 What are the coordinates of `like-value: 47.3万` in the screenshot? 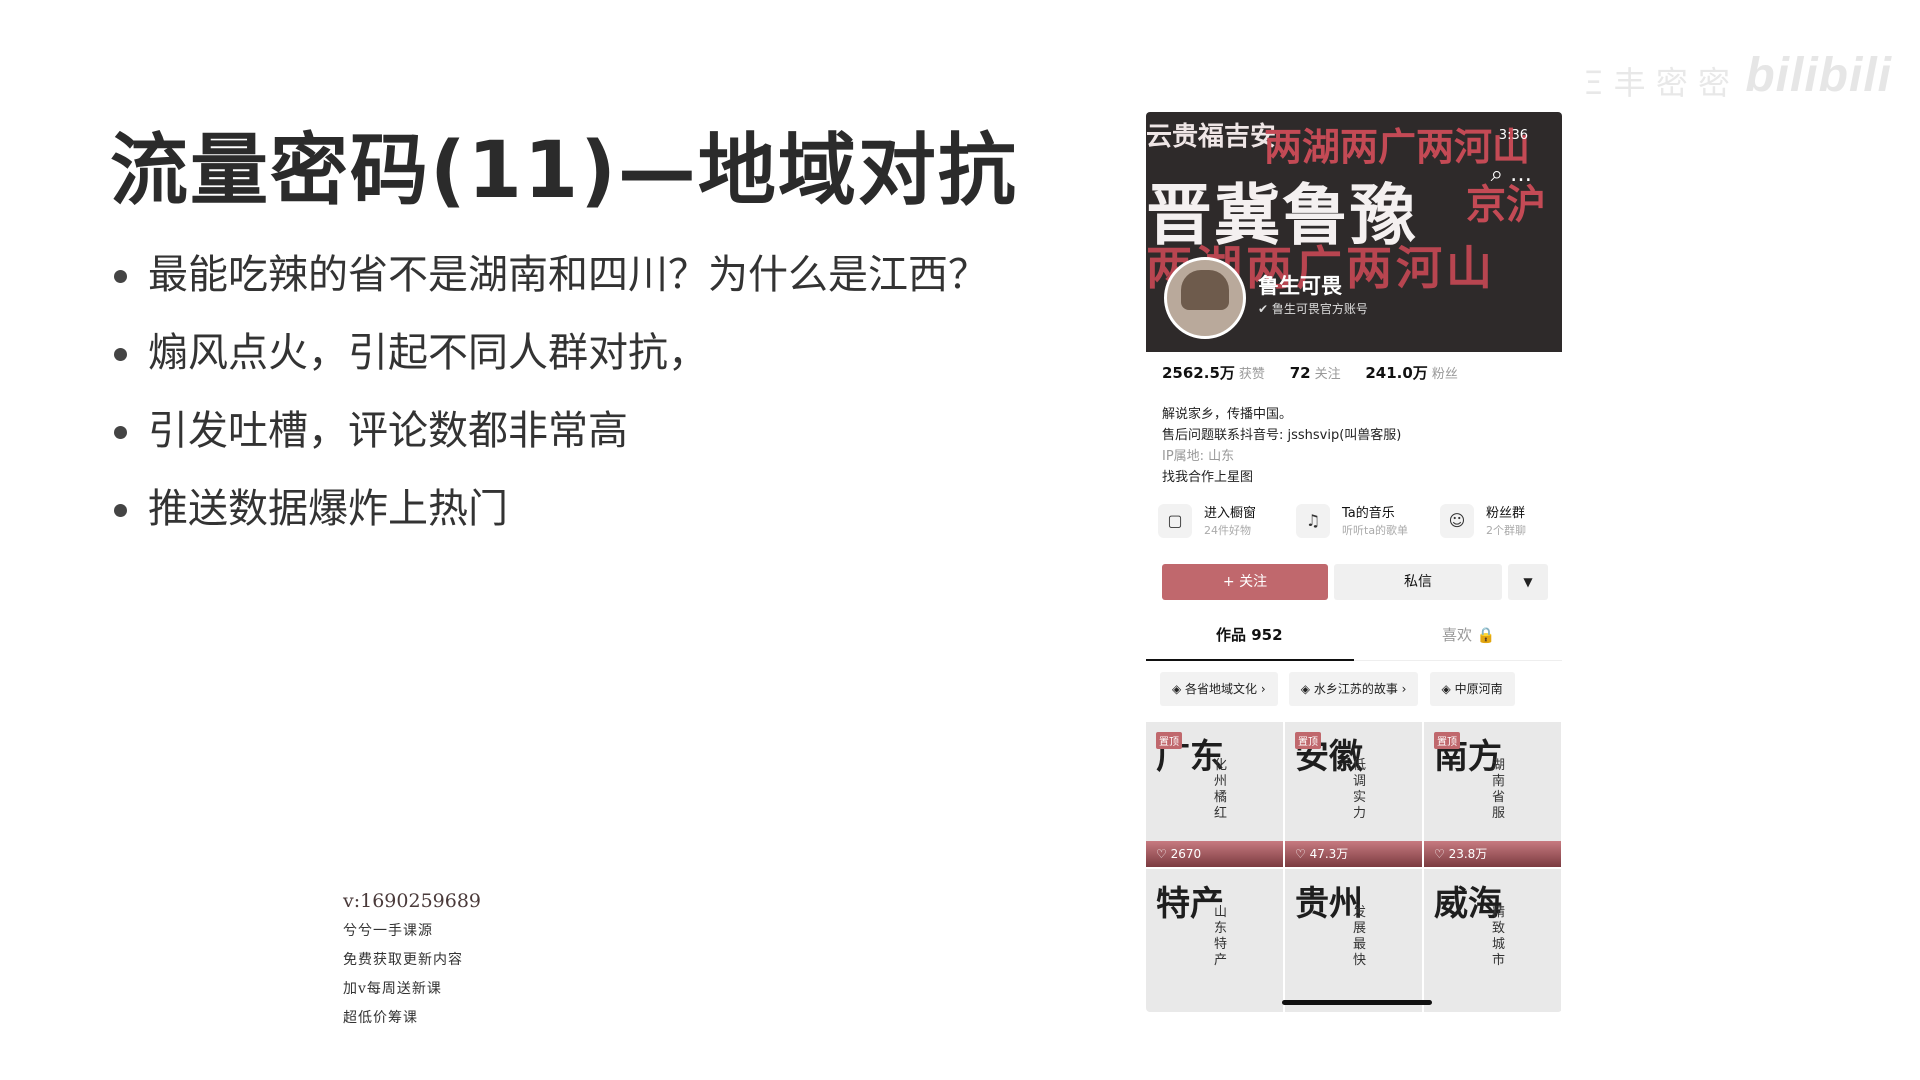 It's located at (1329, 854).